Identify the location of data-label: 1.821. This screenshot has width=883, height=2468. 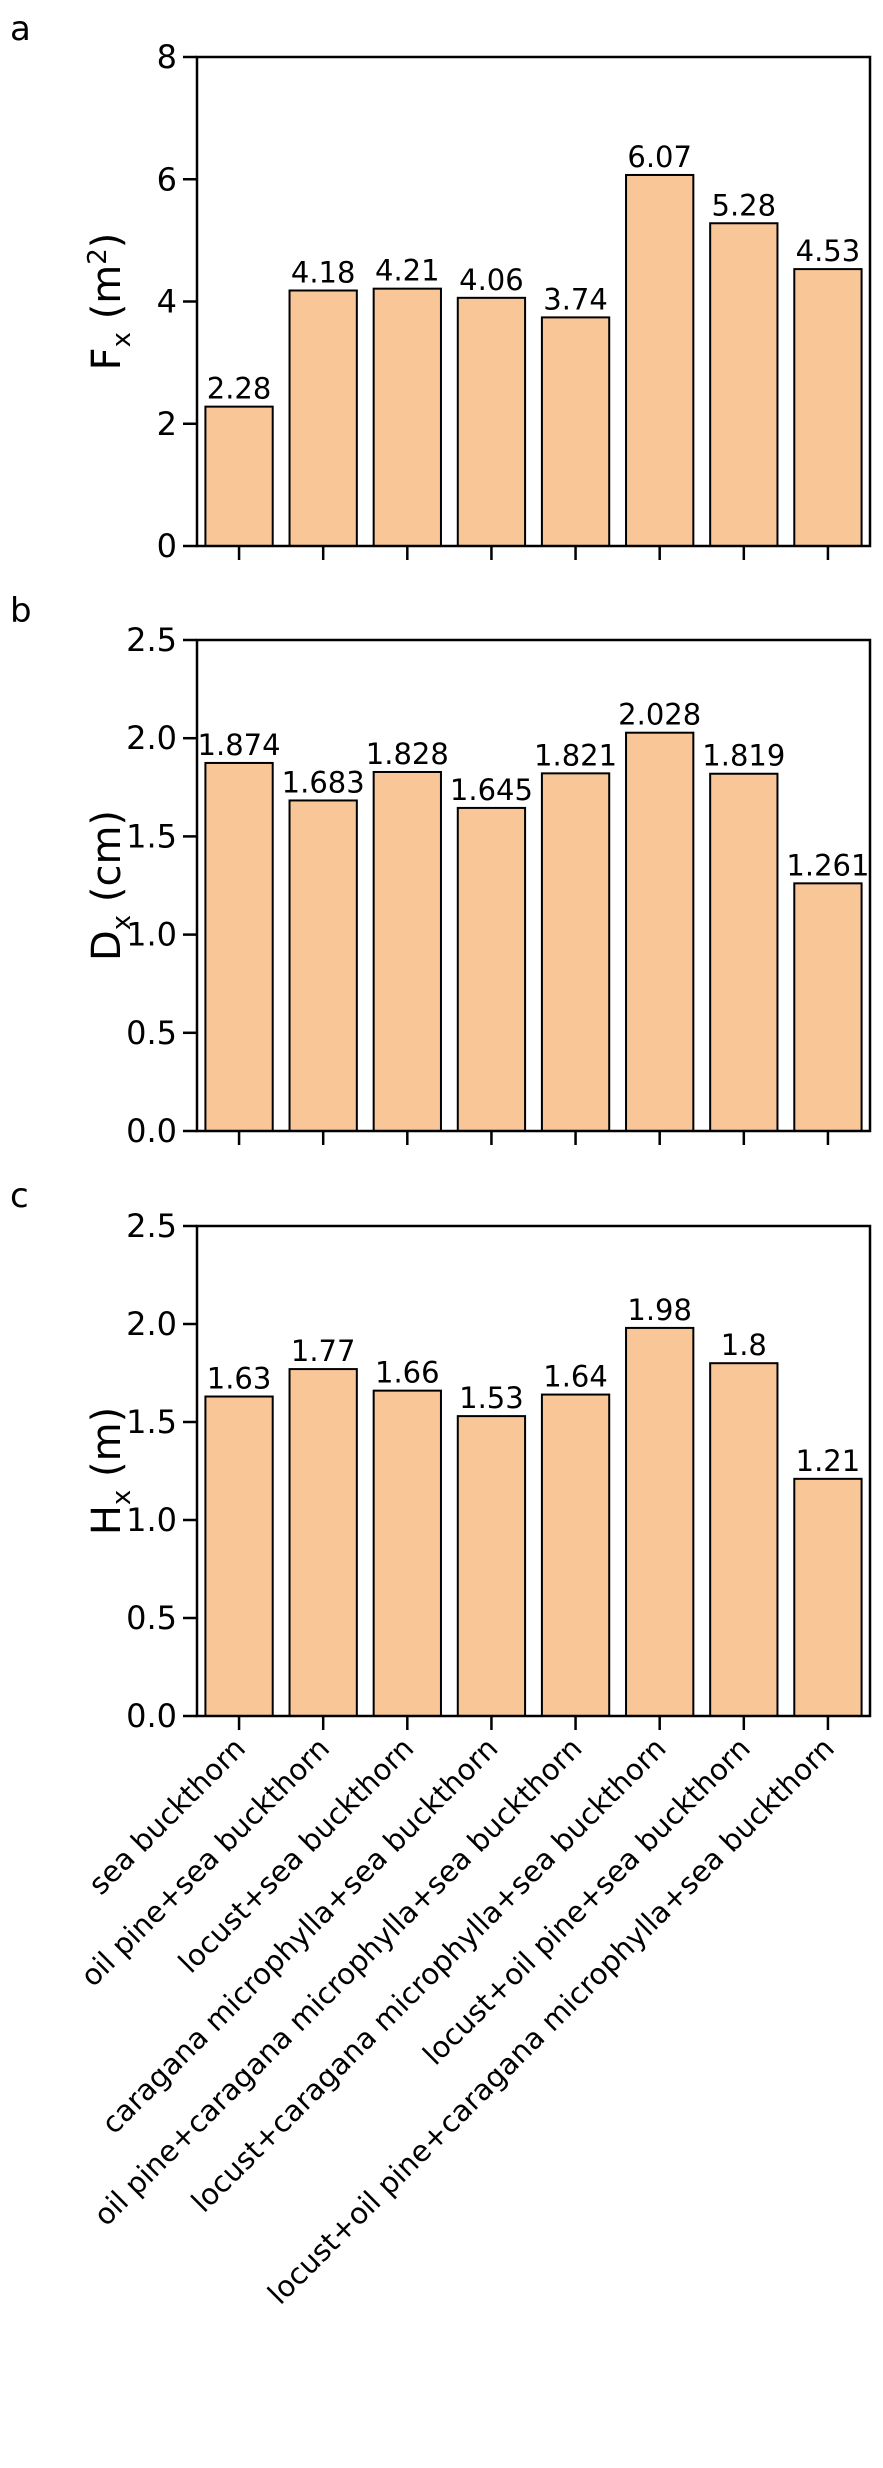
(575, 755).